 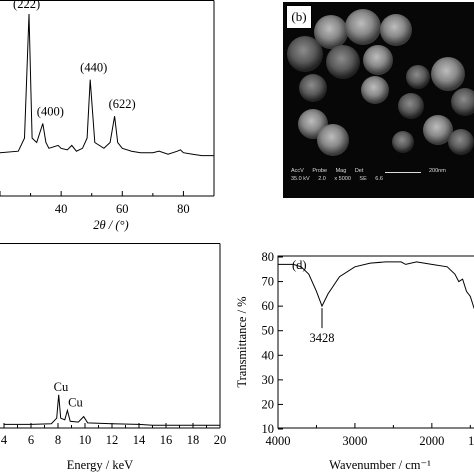 I want to click on ftir-y-tick-label: 50, so click(x=268, y=331).